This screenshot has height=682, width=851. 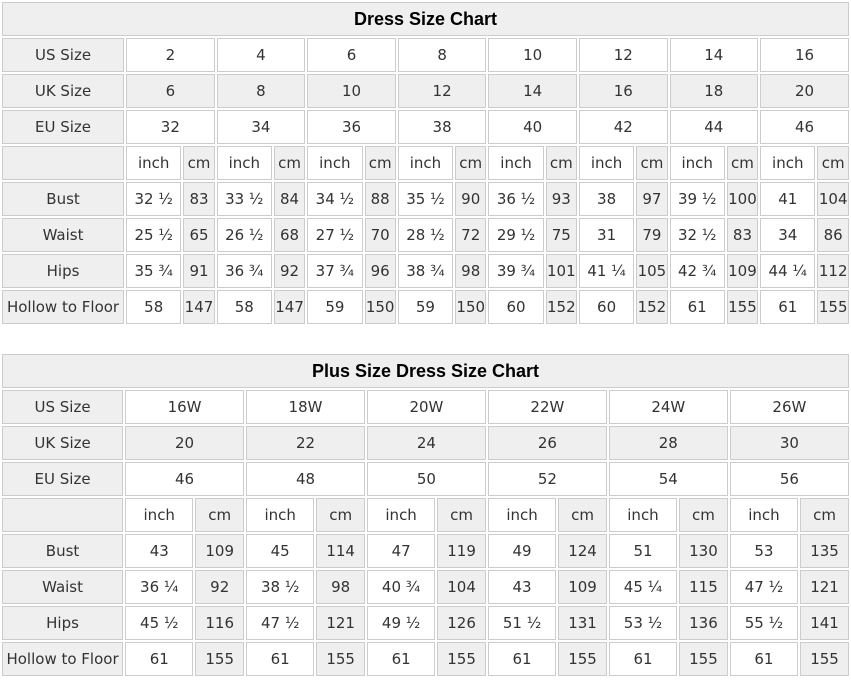 I want to click on size-value-cell: 26W, so click(x=789, y=407).